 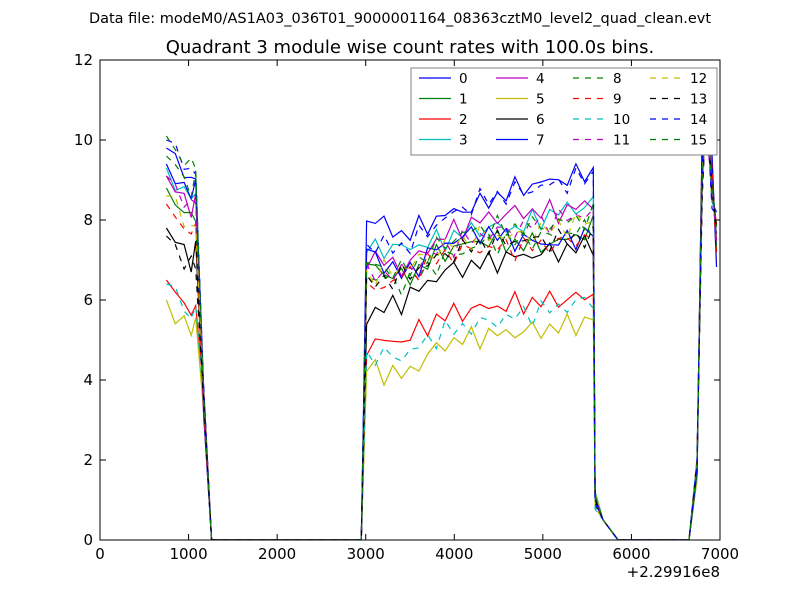 What do you see at coordinates (540, 79) in the screenshot?
I see `legend-label-4: 4` at bounding box center [540, 79].